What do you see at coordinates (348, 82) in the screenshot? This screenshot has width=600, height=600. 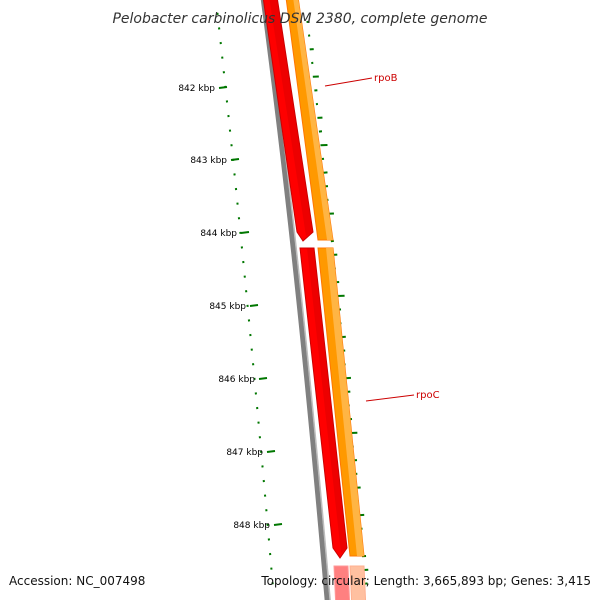 I see `rpoB-label-line` at bounding box center [348, 82].